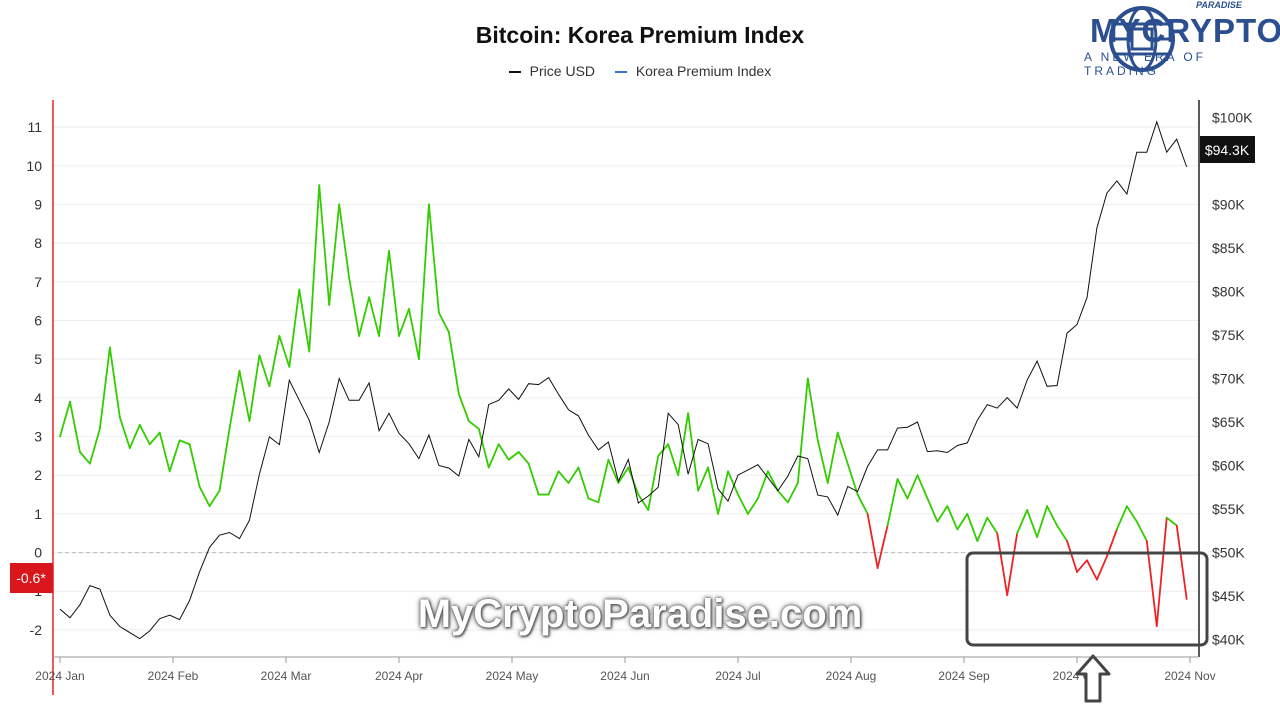 This screenshot has width=1280, height=720. What do you see at coordinates (1185, 30) in the screenshot?
I see `logo-name: MYCRYPTO` at bounding box center [1185, 30].